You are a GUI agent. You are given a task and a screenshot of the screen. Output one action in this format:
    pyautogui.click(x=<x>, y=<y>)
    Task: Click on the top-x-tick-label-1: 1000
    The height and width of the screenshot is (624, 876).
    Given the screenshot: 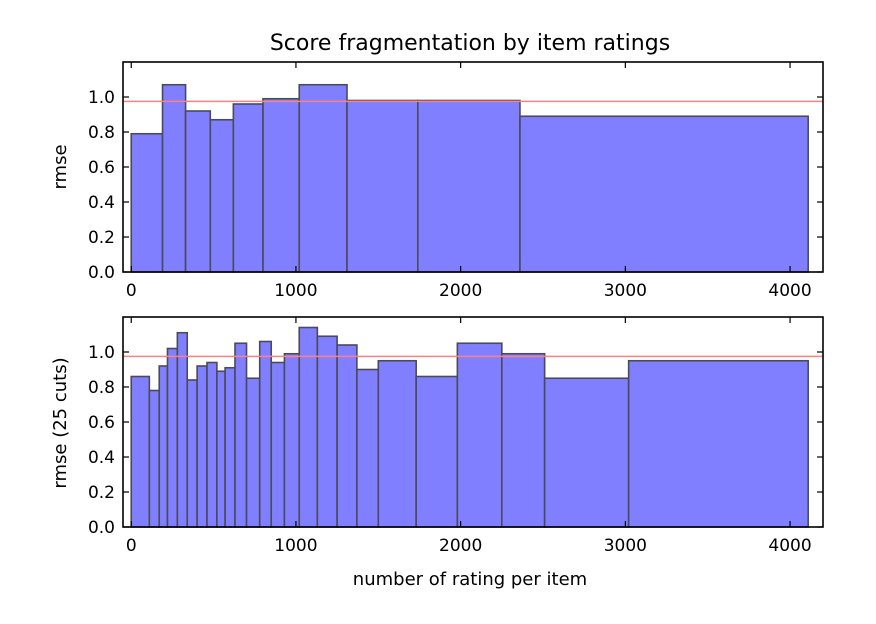 What is the action you would take?
    pyautogui.click(x=295, y=291)
    